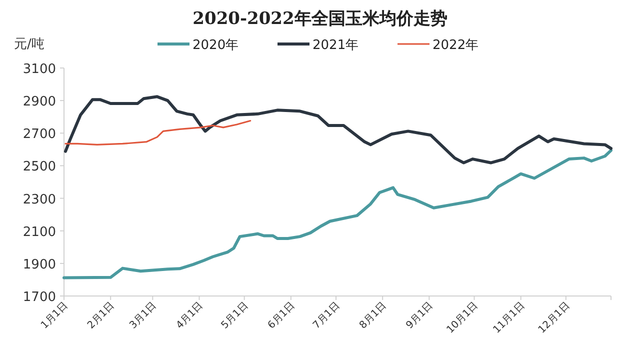 This screenshot has width=640, height=346. I want to click on x-tick-label: 2月1日, so click(101, 316).